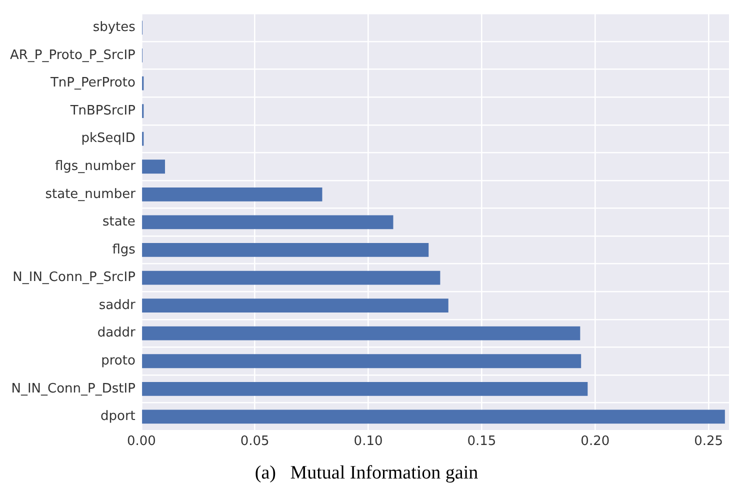 Image resolution: width=731 pixels, height=493 pixels. Describe the element at coordinates (92, 83) in the screenshot. I see `y-tick-label: TnP_PerProto` at that location.